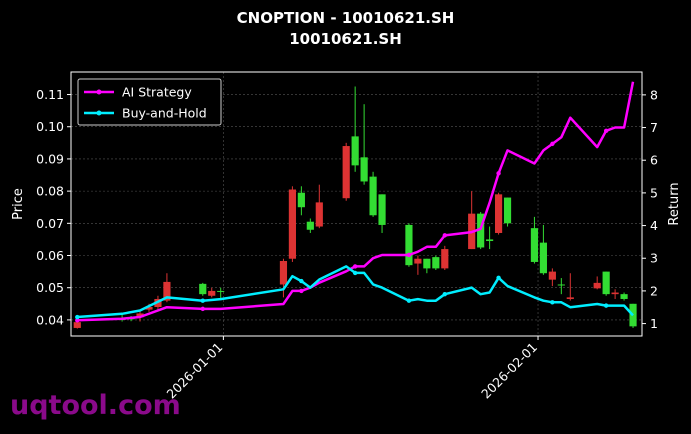  Describe the element at coordinates (99, 92) in the screenshot. I see `legend-marker-ai-strategy` at that location.